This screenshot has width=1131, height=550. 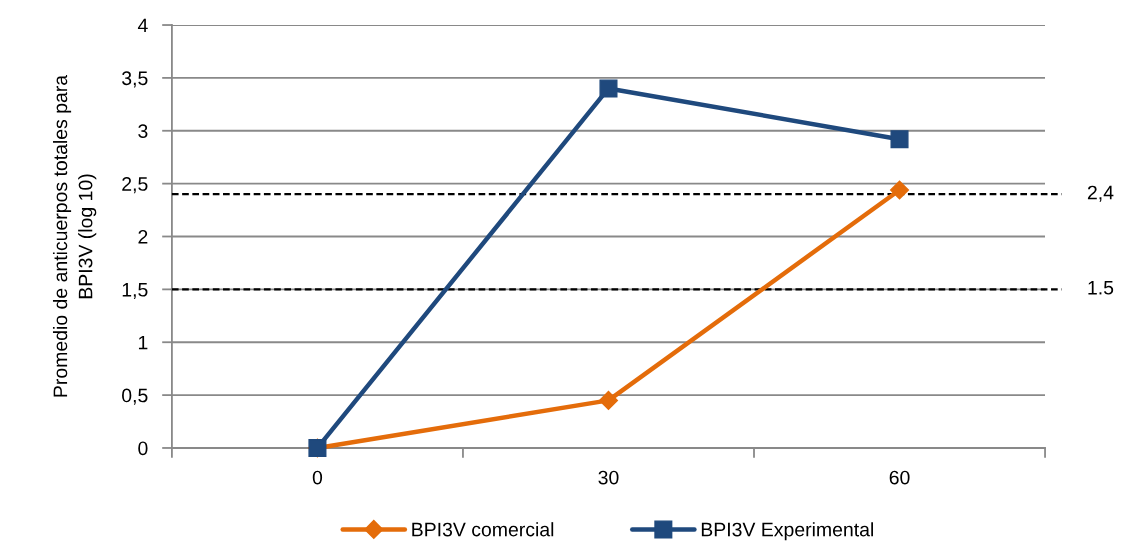 I want to click on y-tick-label: 1,5, so click(x=135, y=291).